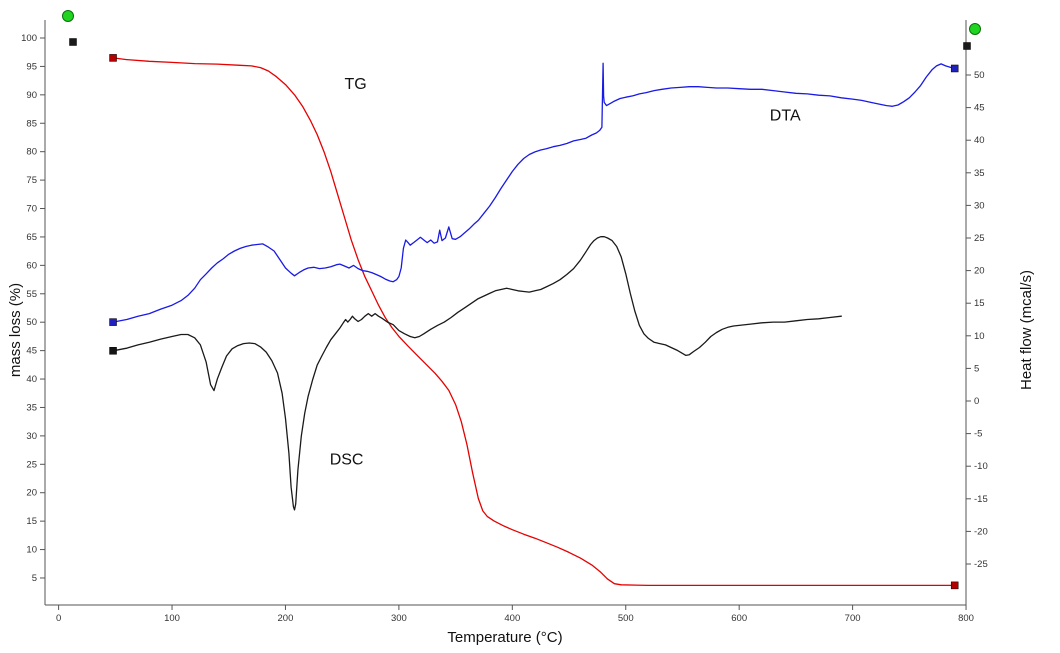 Image resolution: width=1060 pixels, height=653 pixels. I want to click on y-left-tick-label: 55, so click(31, 294).